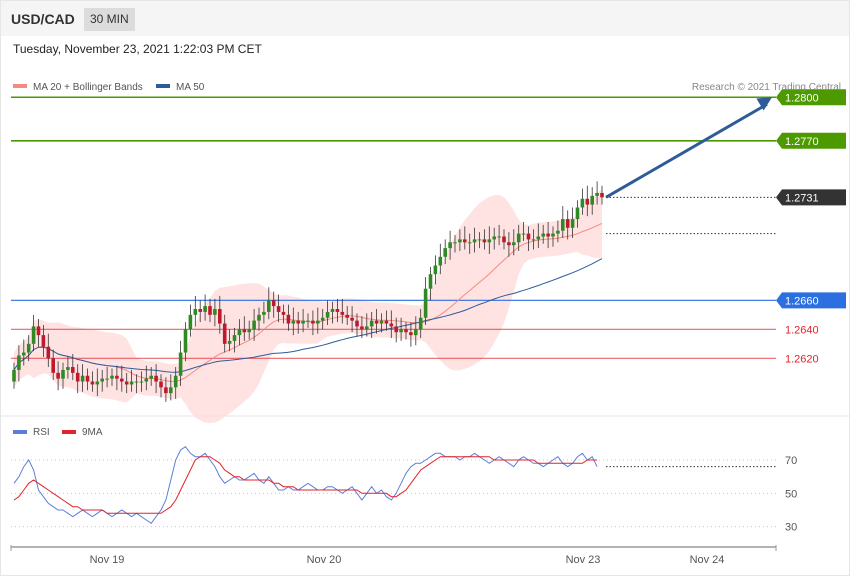 The width and height of the screenshot is (850, 576). I want to click on ma50-line, so click(308, 315).